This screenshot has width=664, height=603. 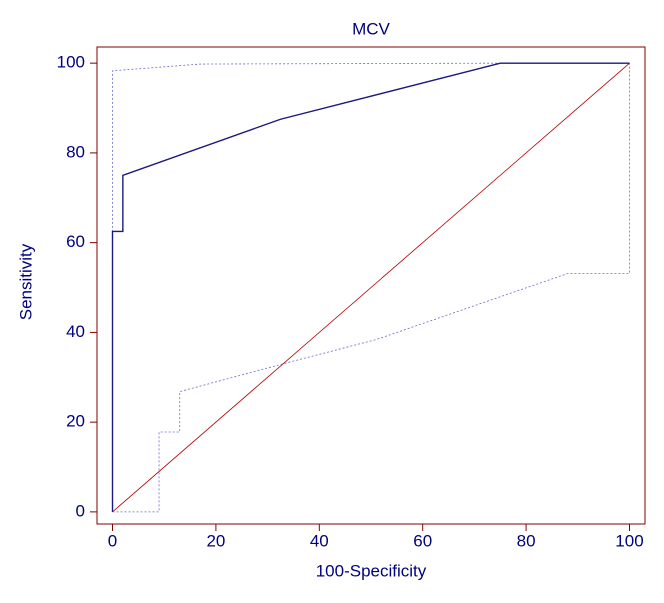 What do you see at coordinates (25, 281) in the screenshot?
I see `y-axis-label: Sensitivity` at bounding box center [25, 281].